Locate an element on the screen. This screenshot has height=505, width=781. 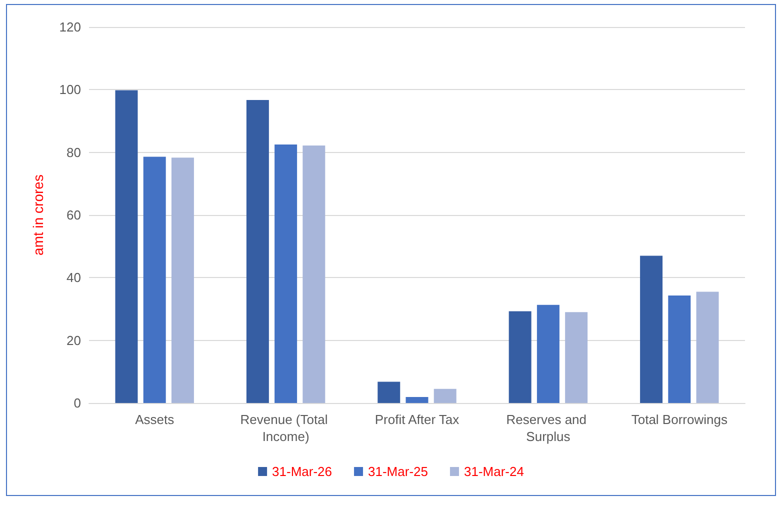
x-tick-label: Revenue (Total Income) is located at coordinates (286, 428).